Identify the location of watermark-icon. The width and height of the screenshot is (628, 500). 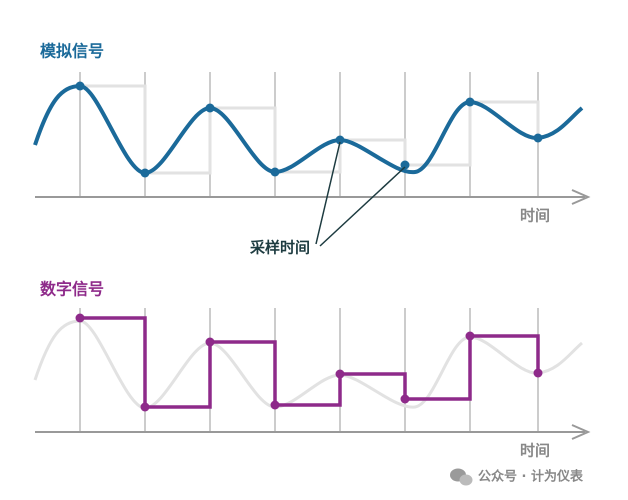
(461, 477).